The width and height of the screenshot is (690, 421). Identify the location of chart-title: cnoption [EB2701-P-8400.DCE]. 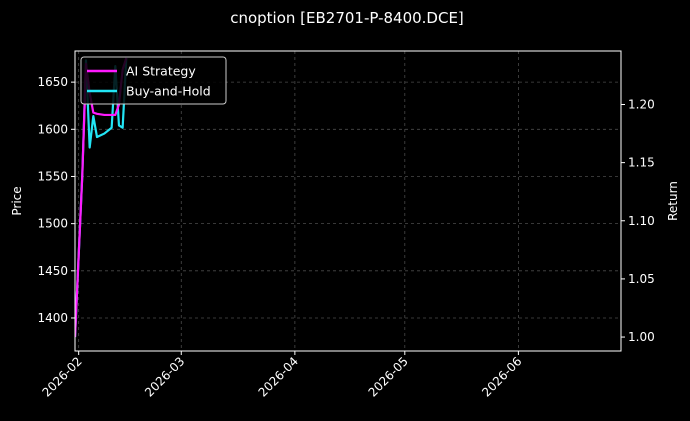
(347, 18).